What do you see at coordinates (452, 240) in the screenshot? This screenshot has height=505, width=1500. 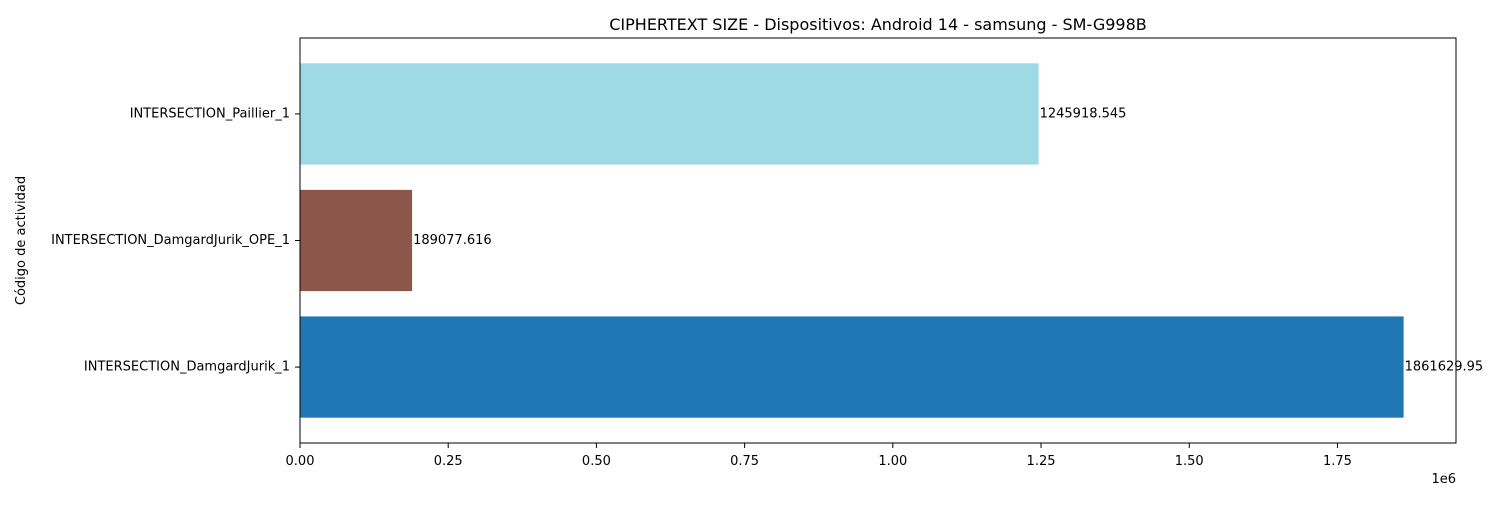 I see `data-label-INTERSECTION_DamgardJurik_OPE_1: 189077.616` at bounding box center [452, 240].